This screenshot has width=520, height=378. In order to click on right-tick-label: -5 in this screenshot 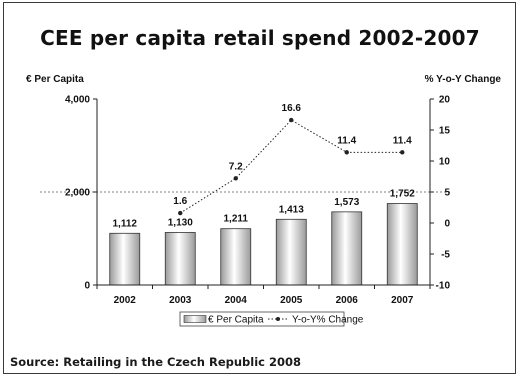, I will do `click(445, 255)`.